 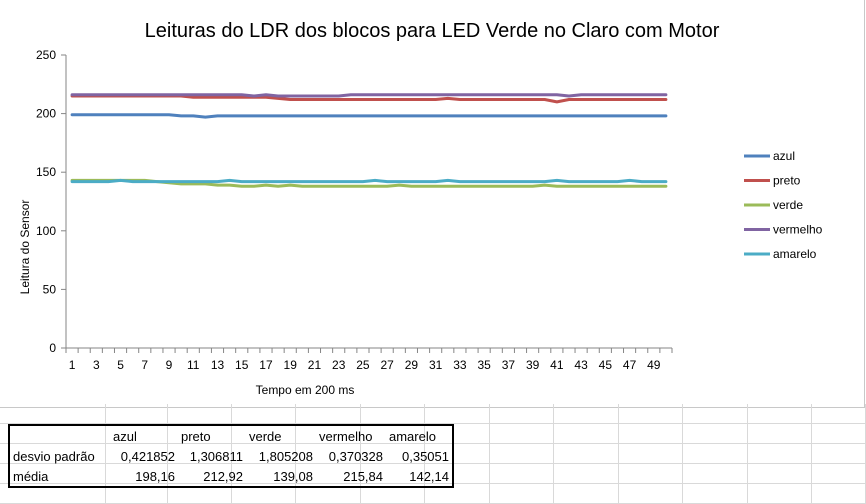 I want to click on table-cell: 1,805208, so click(x=285, y=456).